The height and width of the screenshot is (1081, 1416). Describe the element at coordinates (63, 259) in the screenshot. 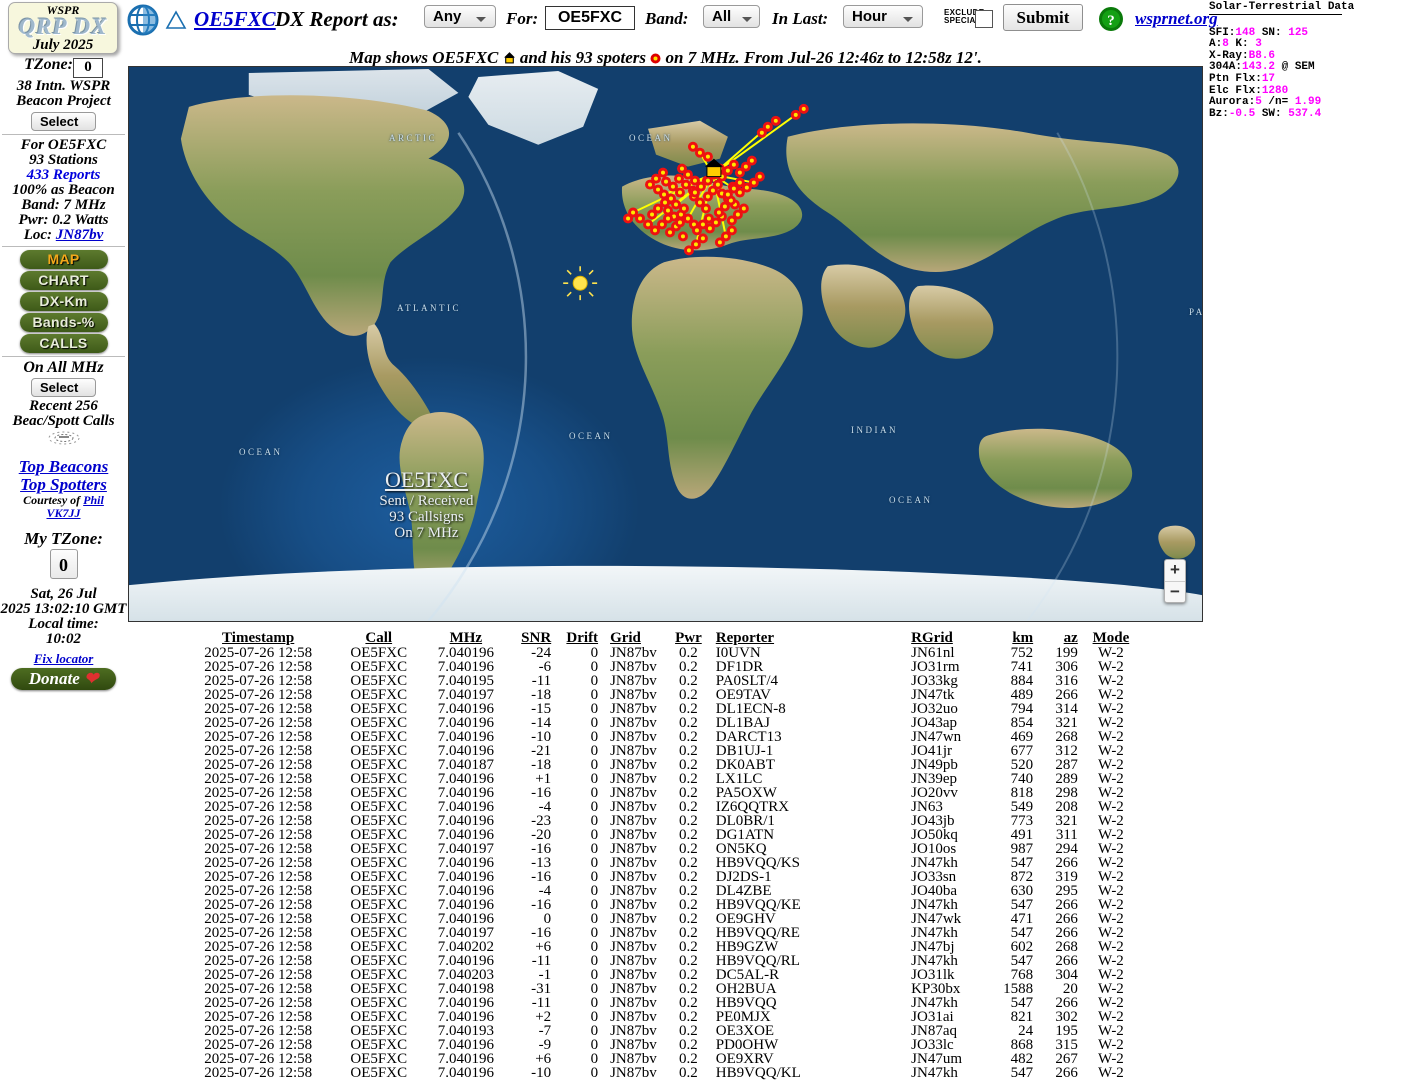

I see `map-button: MAP` at that location.